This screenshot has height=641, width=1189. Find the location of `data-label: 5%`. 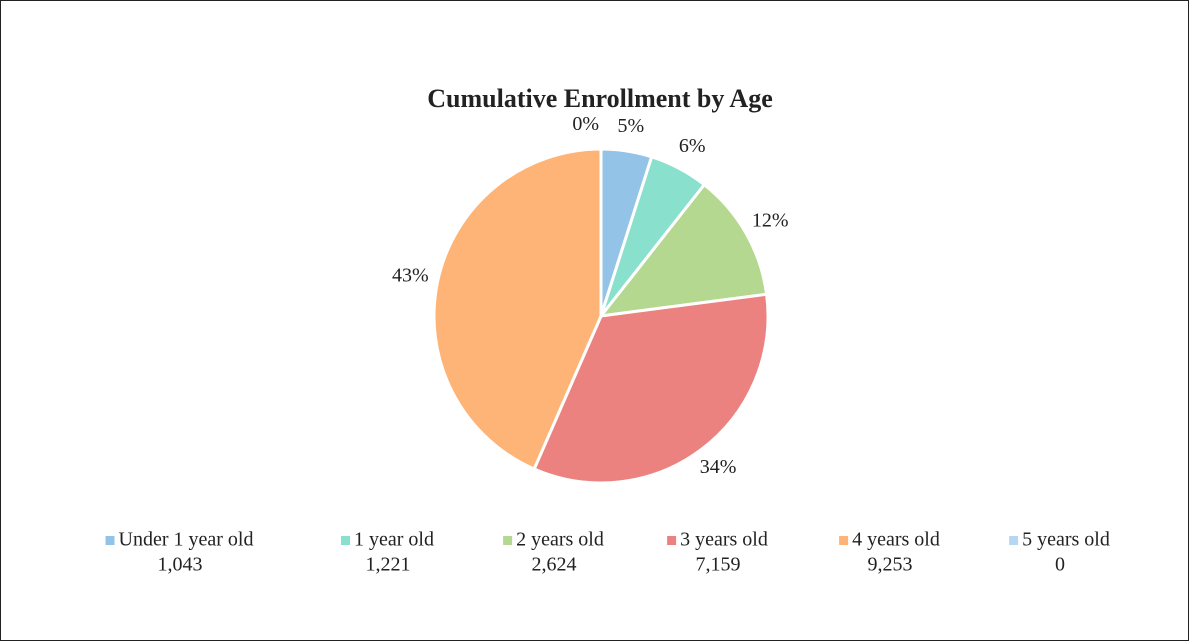

data-label: 5% is located at coordinates (631, 126).